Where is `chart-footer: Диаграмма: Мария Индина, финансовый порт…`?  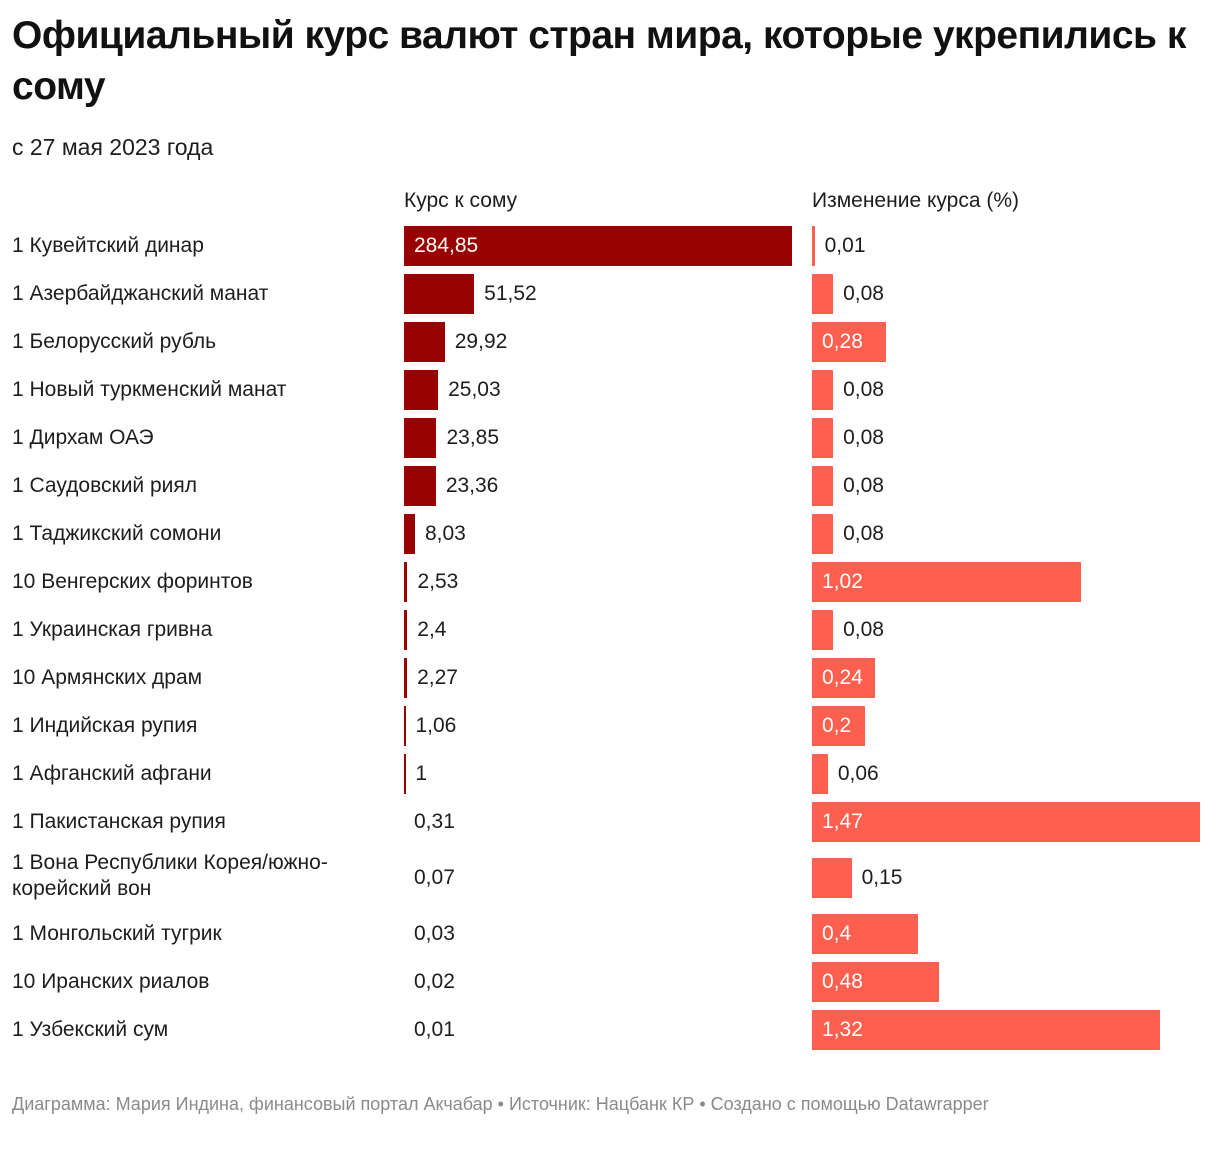
chart-footer: Диаграмма: Мария Индина, финансовый порт… is located at coordinates (500, 1104).